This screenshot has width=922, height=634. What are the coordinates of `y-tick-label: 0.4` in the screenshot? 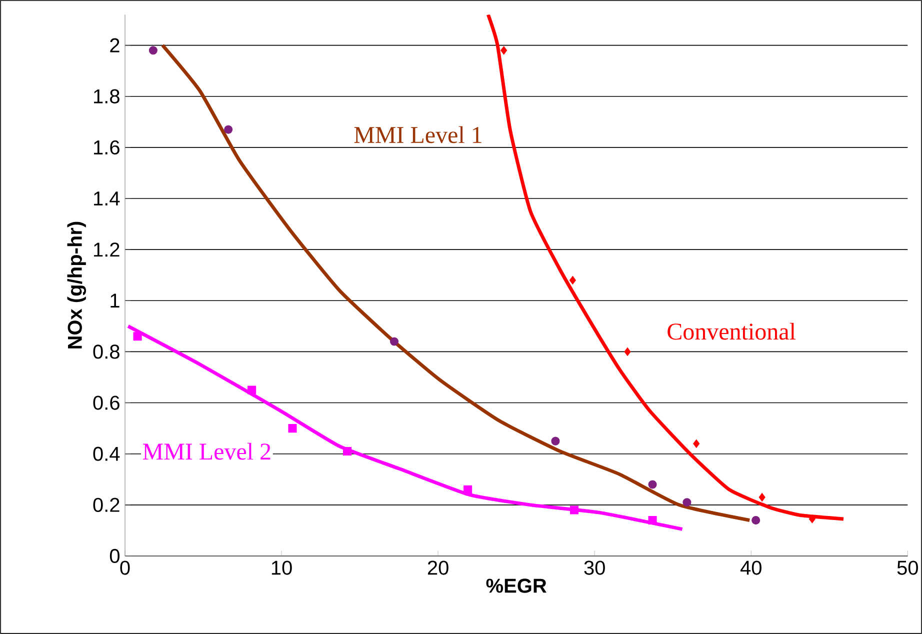 It's located at (106, 453).